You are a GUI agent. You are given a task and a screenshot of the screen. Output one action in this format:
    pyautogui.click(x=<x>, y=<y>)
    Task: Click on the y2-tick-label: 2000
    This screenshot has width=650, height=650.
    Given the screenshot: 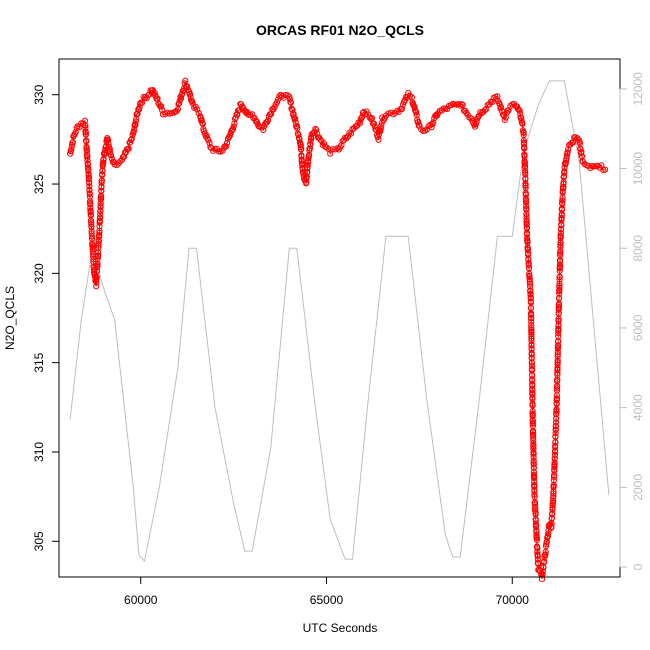 What is the action you would take?
    pyautogui.click(x=638, y=487)
    